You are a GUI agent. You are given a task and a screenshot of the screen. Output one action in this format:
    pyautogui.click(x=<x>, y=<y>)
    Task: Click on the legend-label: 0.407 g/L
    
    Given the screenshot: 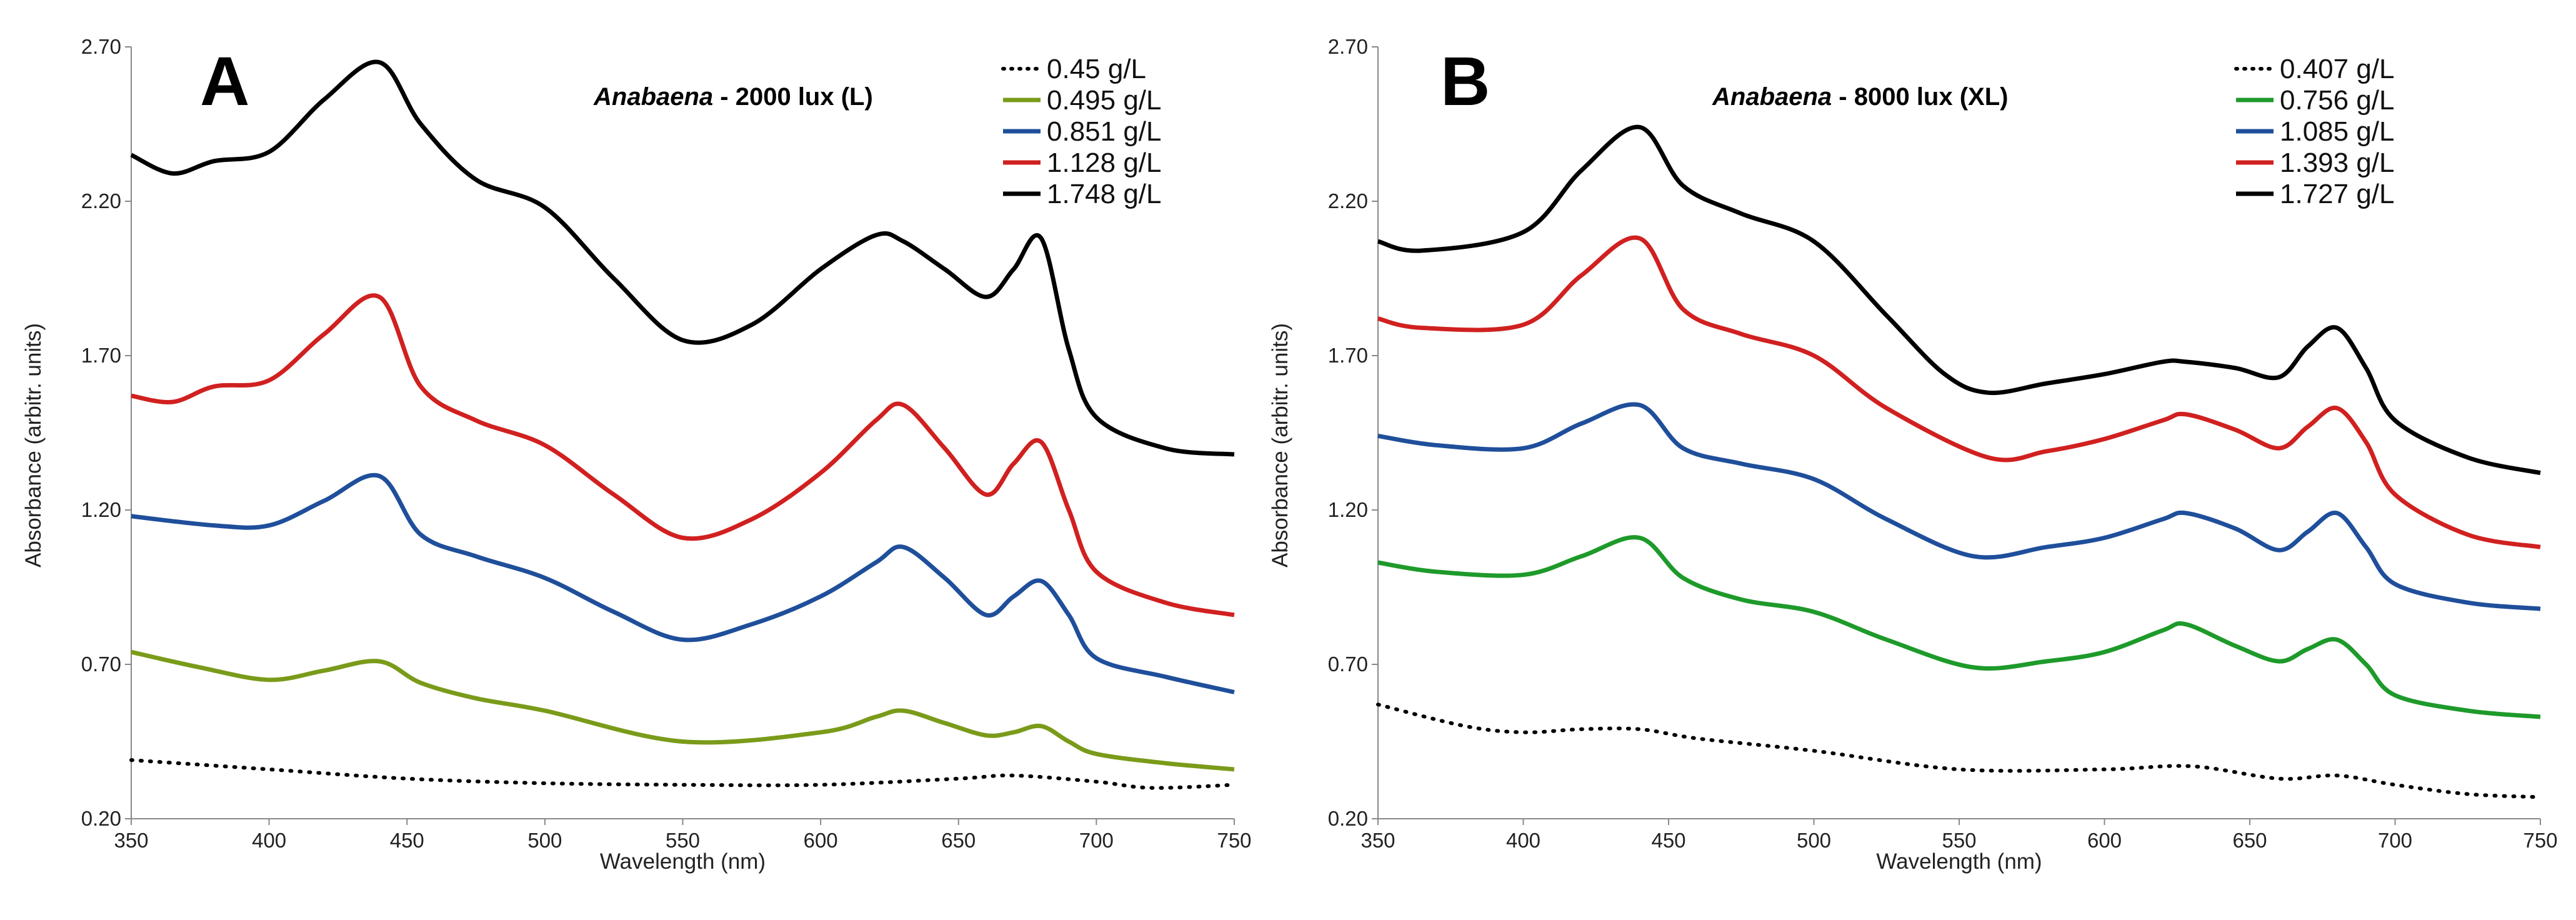 What is the action you would take?
    pyautogui.click(x=2337, y=69)
    